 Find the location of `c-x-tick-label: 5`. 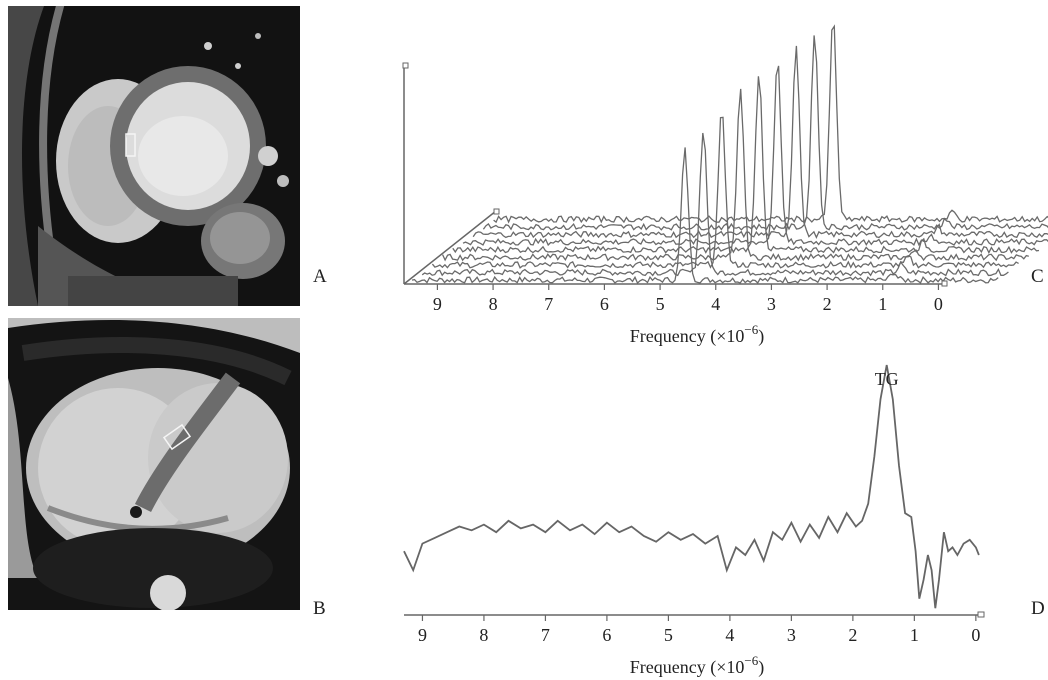

c-x-tick-label: 5 is located at coordinates (660, 304).